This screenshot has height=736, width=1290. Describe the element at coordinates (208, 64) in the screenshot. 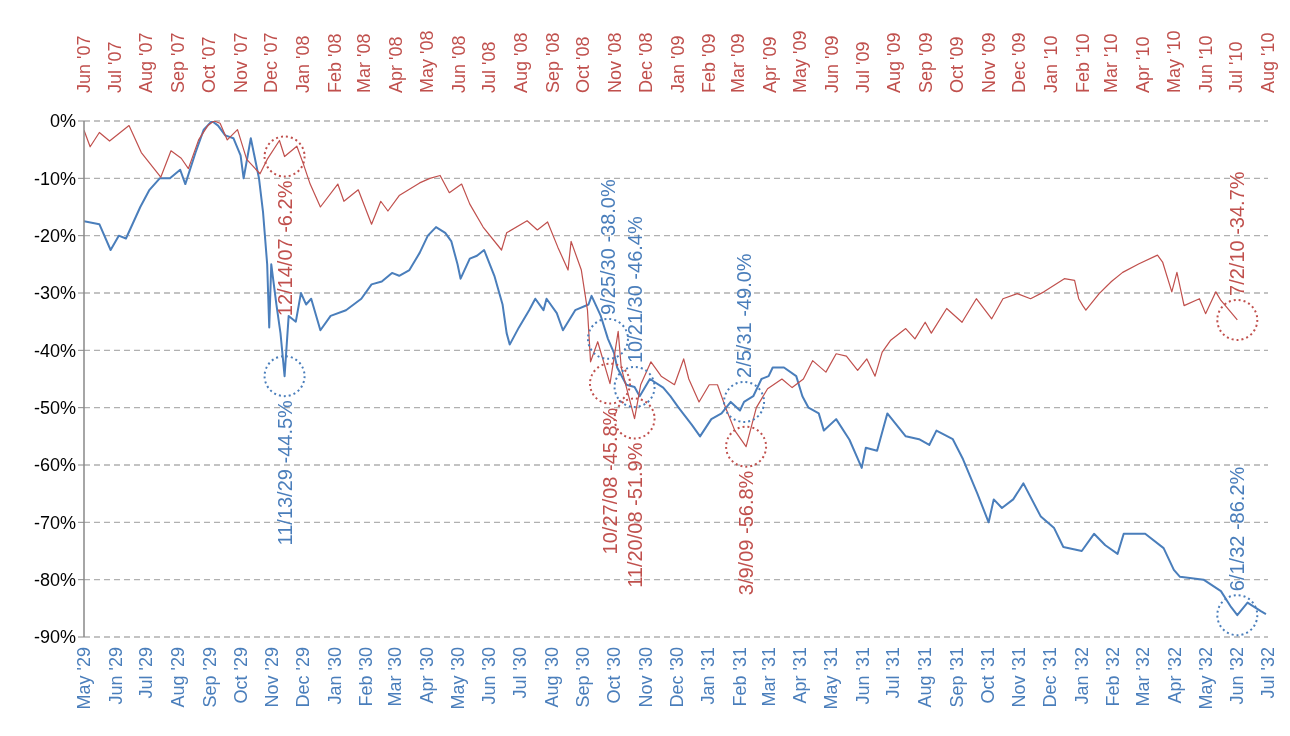

I see `x2-tick-label: Oct '07` at that location.